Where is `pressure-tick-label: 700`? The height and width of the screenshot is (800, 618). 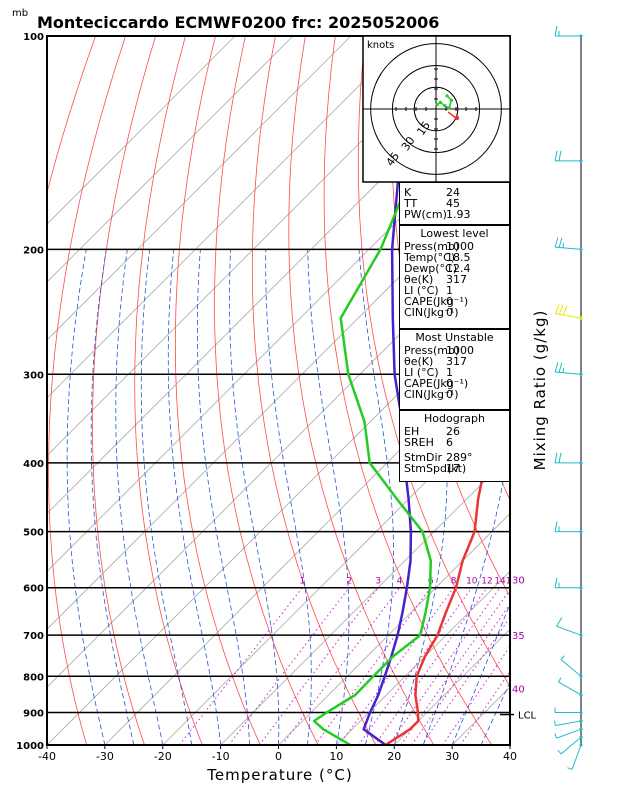
pressure-tick-label: 700 is located at coordinates (33, 636).